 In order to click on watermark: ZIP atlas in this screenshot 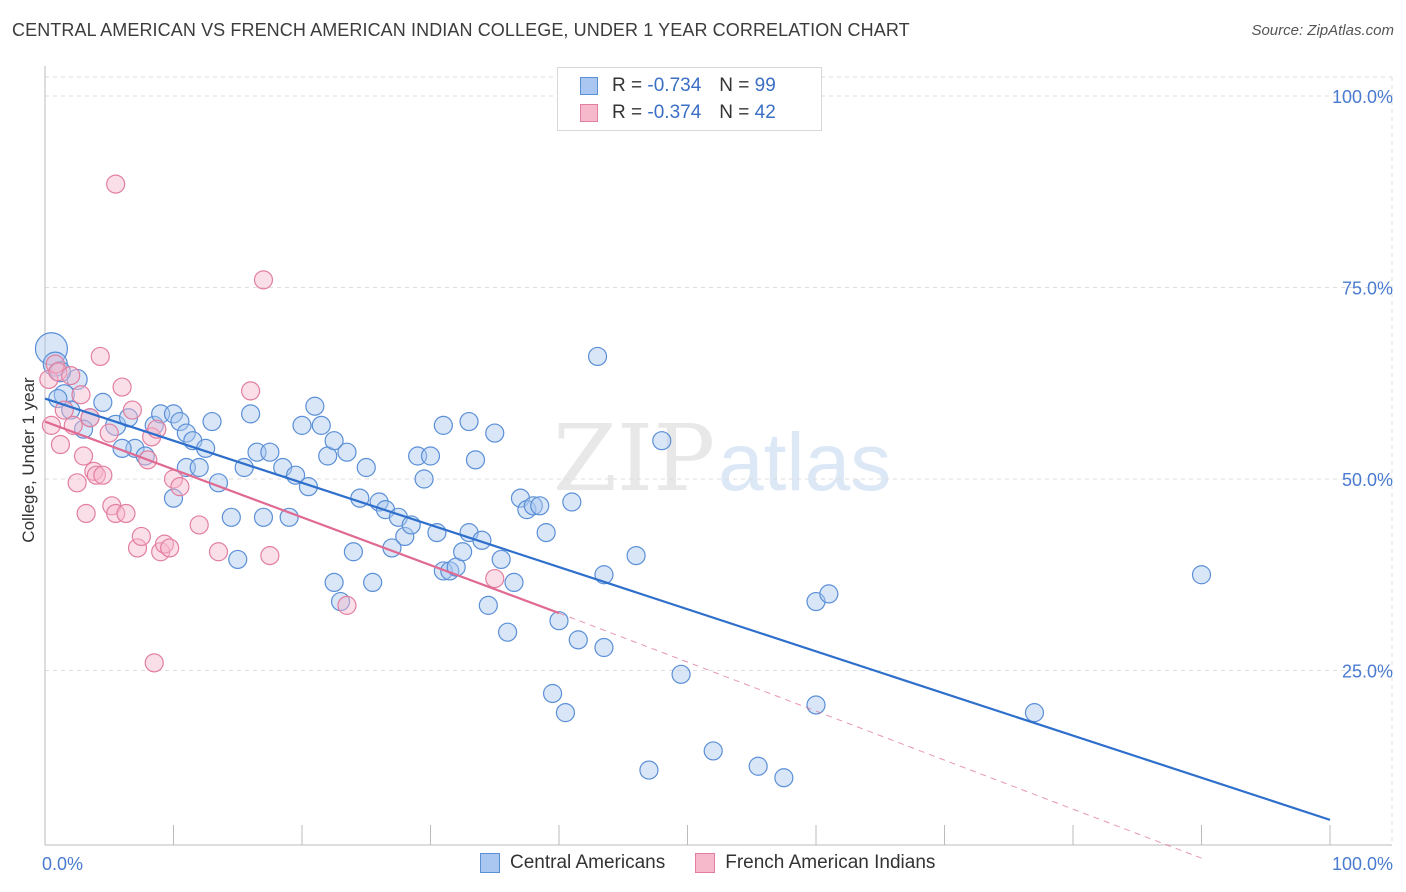, I will do `click(722, 458)`.